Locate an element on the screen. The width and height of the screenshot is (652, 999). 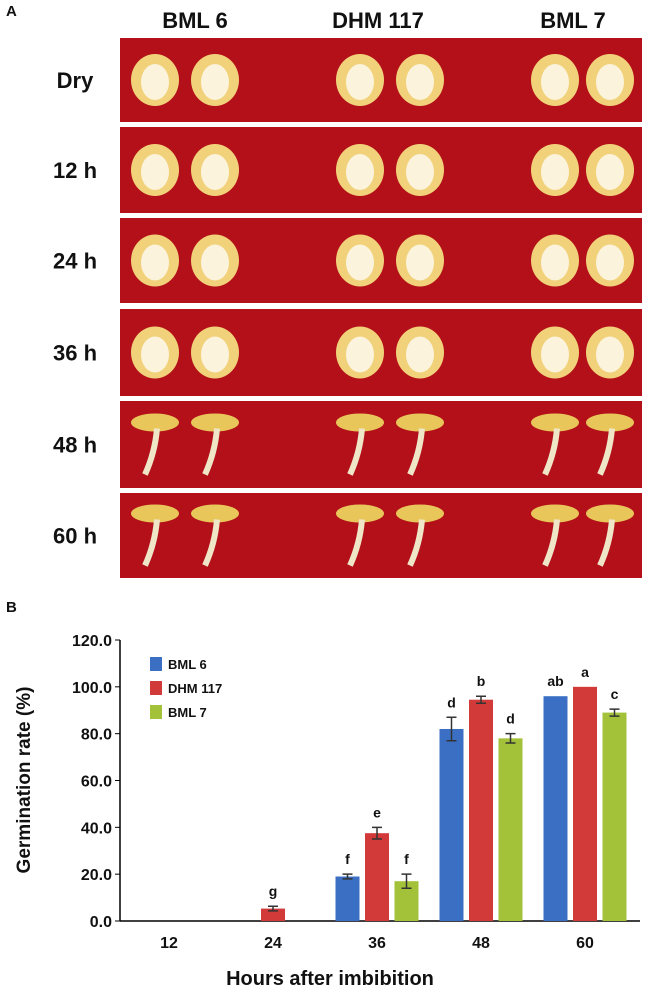
x-tick-label: 60 is located at coordinates (585, 943).